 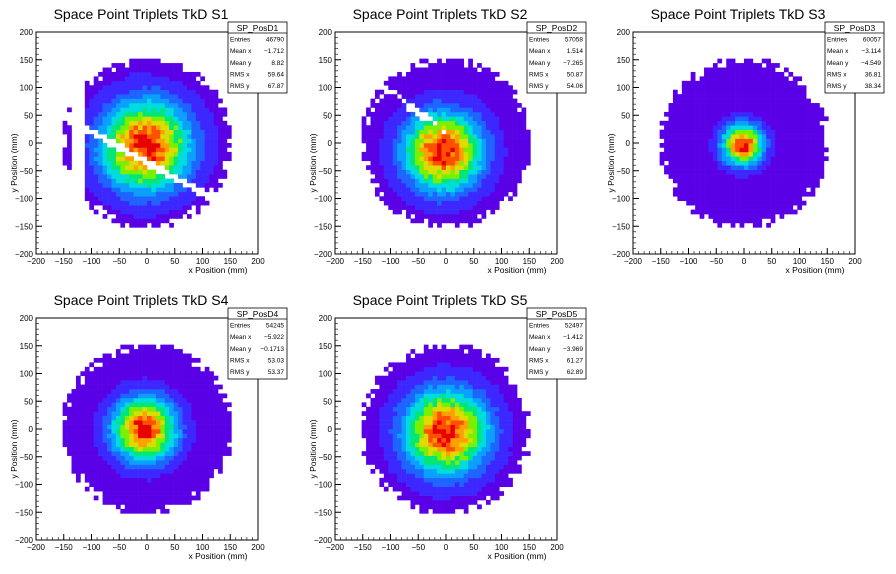 What do you see at coordinates (539, 74) in the screenshot?
I see `stats-label: RMS x` at bounding box center [539, 74].